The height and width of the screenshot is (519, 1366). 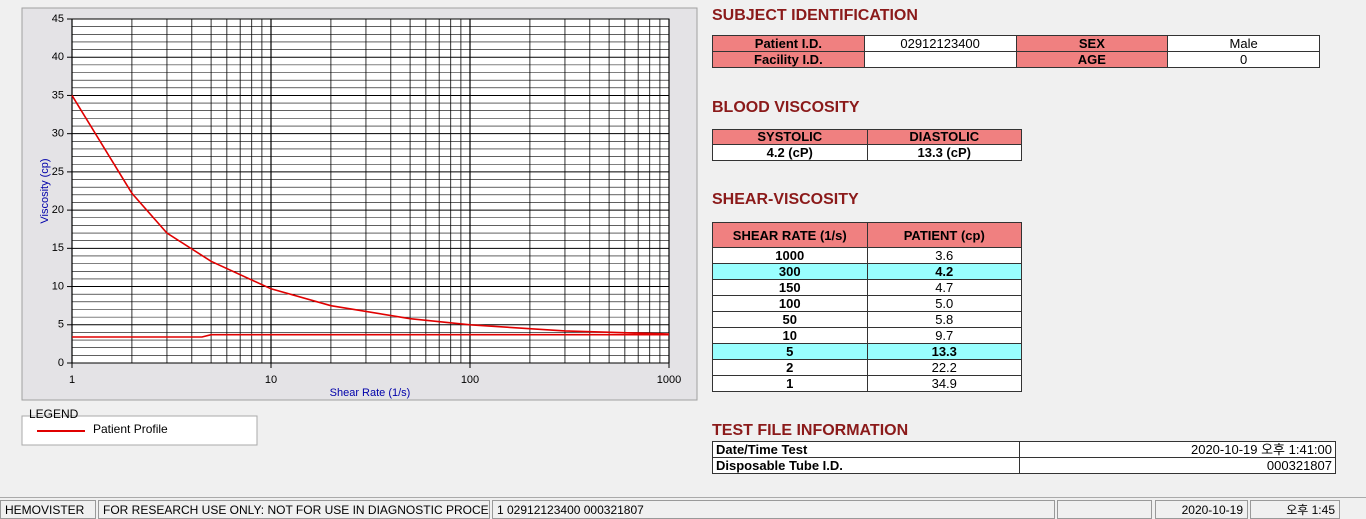 I want to click on shear-rate: 100, so click(x=790, y=303).